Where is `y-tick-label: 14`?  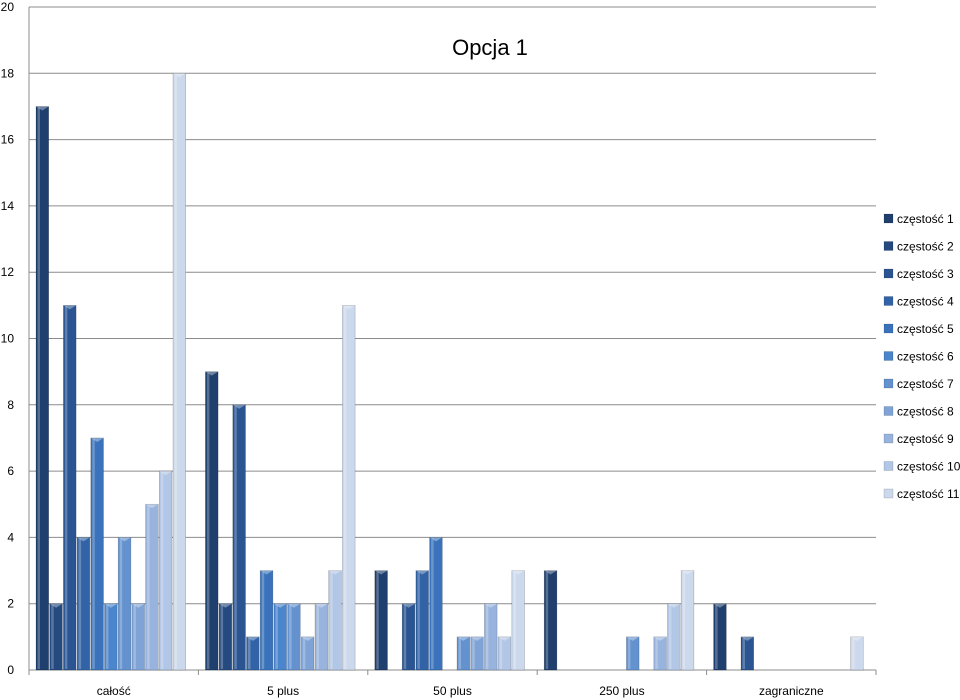 y-tick-label: 14 is located at coordinates (8, 206).